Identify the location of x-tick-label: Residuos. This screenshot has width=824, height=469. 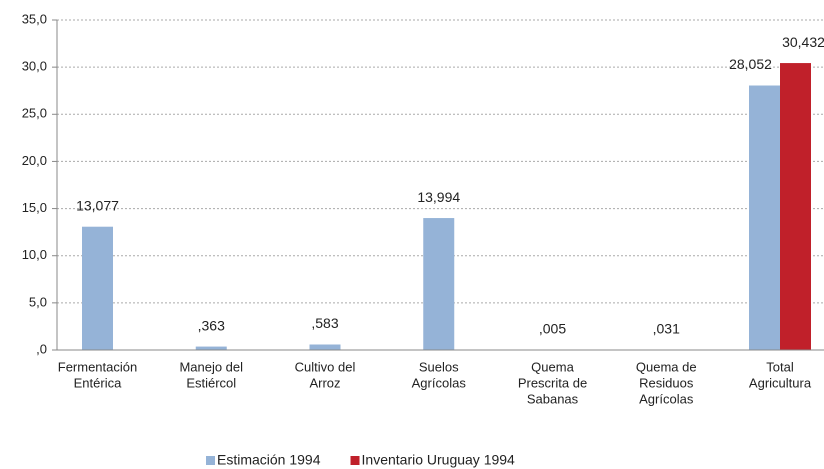
(666, 382).